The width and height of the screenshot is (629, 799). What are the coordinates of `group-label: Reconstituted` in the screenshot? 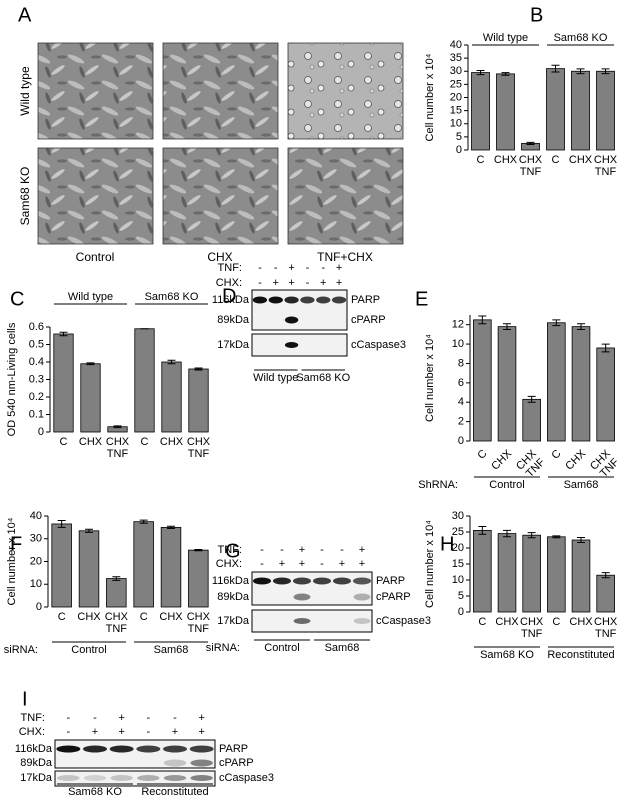 It's located at (174, 792).